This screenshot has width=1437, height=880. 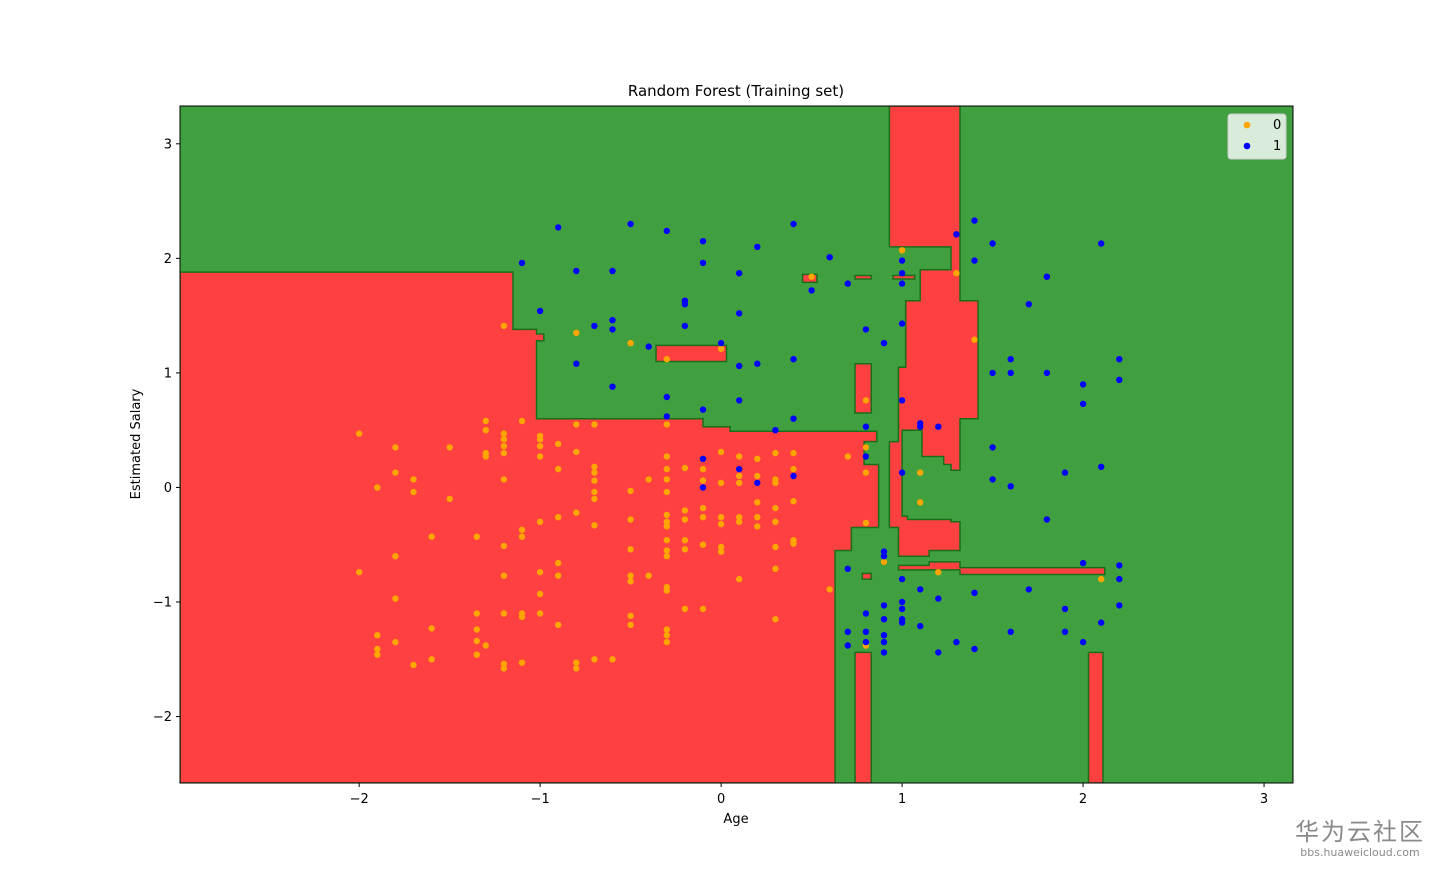 What do you see at coordinates (162, 603) in the screenshot?
I see `y-tick-label: −1` at bounding box center [162, 603].